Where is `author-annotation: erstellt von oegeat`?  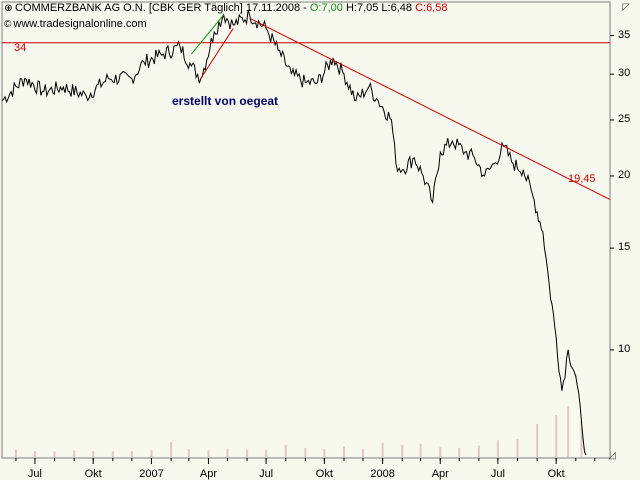 author-annotation: erstellt von oegeat is located at coordinates (225, 101).